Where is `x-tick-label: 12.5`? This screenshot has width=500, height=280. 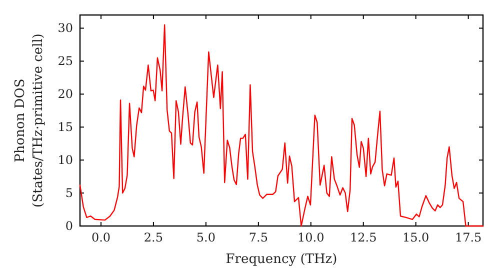
x-tick-label: 12.5 is located at coordinates (363, 237).